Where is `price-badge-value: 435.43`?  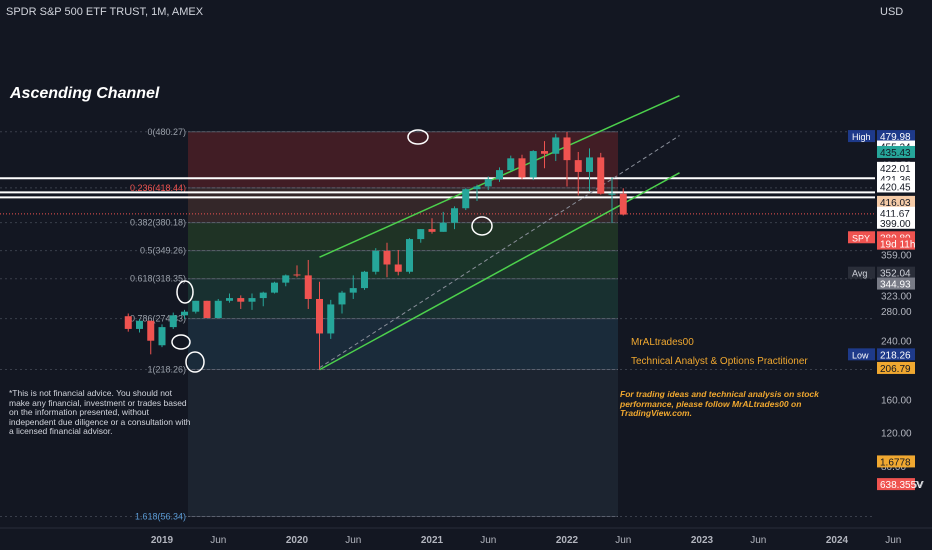
price-badge-value: 435.43 is located at coordinates (895, 153).